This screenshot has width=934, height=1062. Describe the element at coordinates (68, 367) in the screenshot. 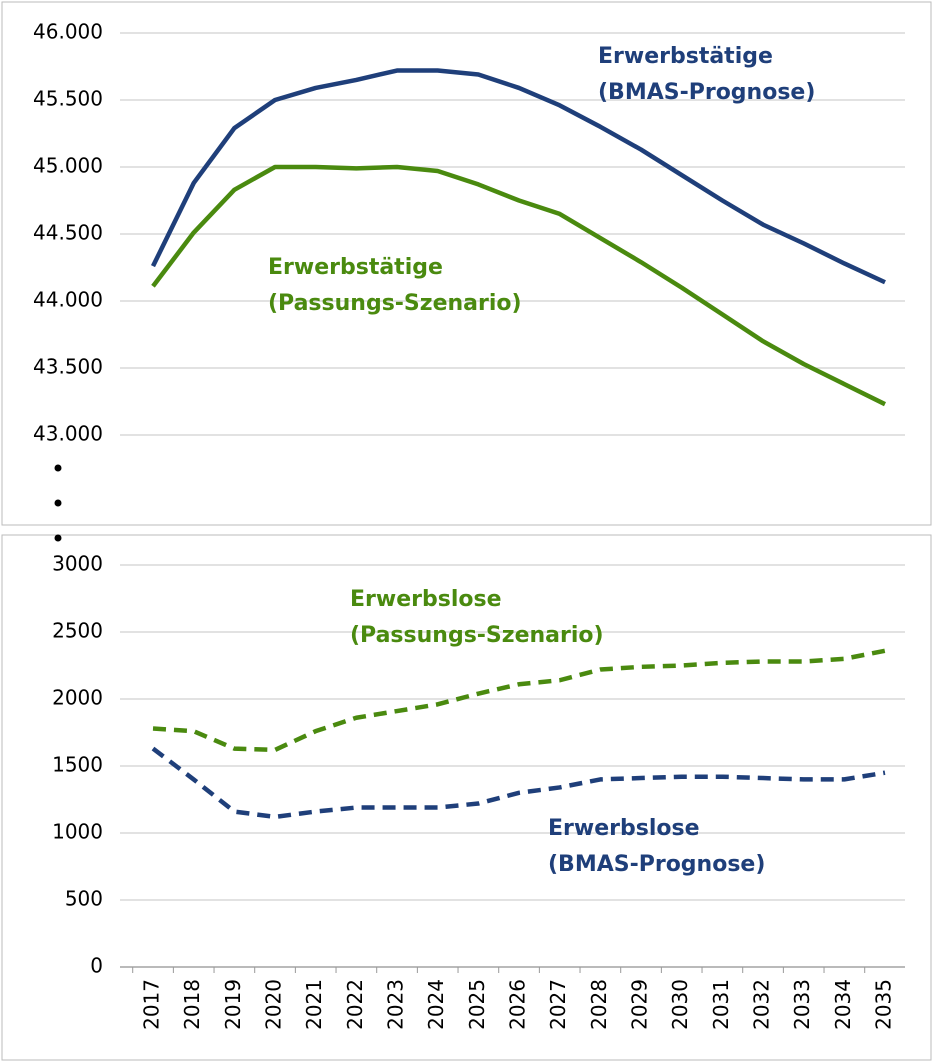

I see `y-tick-label: 43.500` at that location.